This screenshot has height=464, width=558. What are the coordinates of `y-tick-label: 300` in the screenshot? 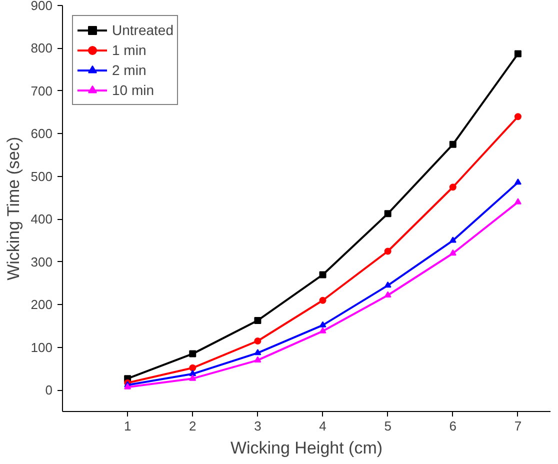 It's located at (41, 262).